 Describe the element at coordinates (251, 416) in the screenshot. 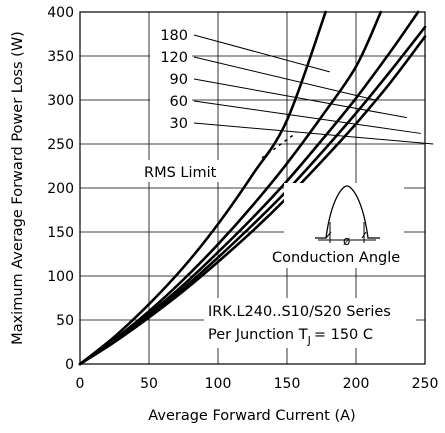

I see `x-axis-title: Average Forward Current (A)` at that location.